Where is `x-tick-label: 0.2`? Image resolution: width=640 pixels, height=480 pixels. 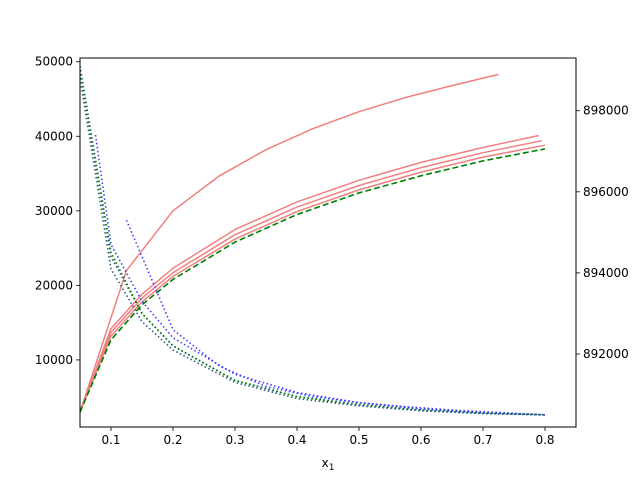
x-tick-label: 0.2 is located at coordinates (172, 440).